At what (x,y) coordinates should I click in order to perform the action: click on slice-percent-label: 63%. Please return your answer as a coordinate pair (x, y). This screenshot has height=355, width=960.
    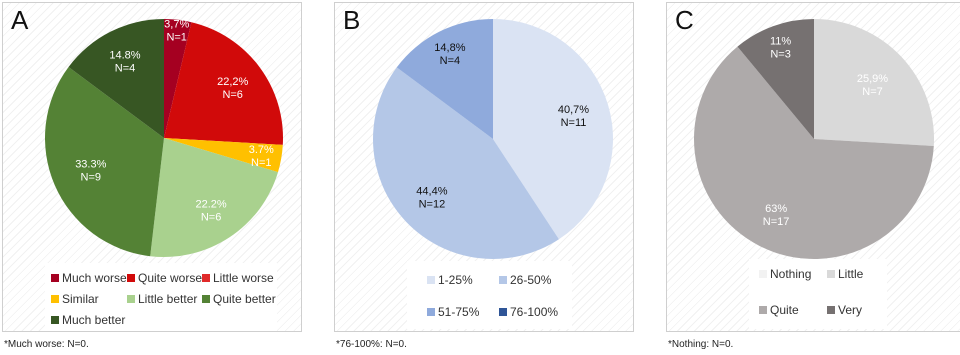
    Looking at the image, I should click on (776, 209).